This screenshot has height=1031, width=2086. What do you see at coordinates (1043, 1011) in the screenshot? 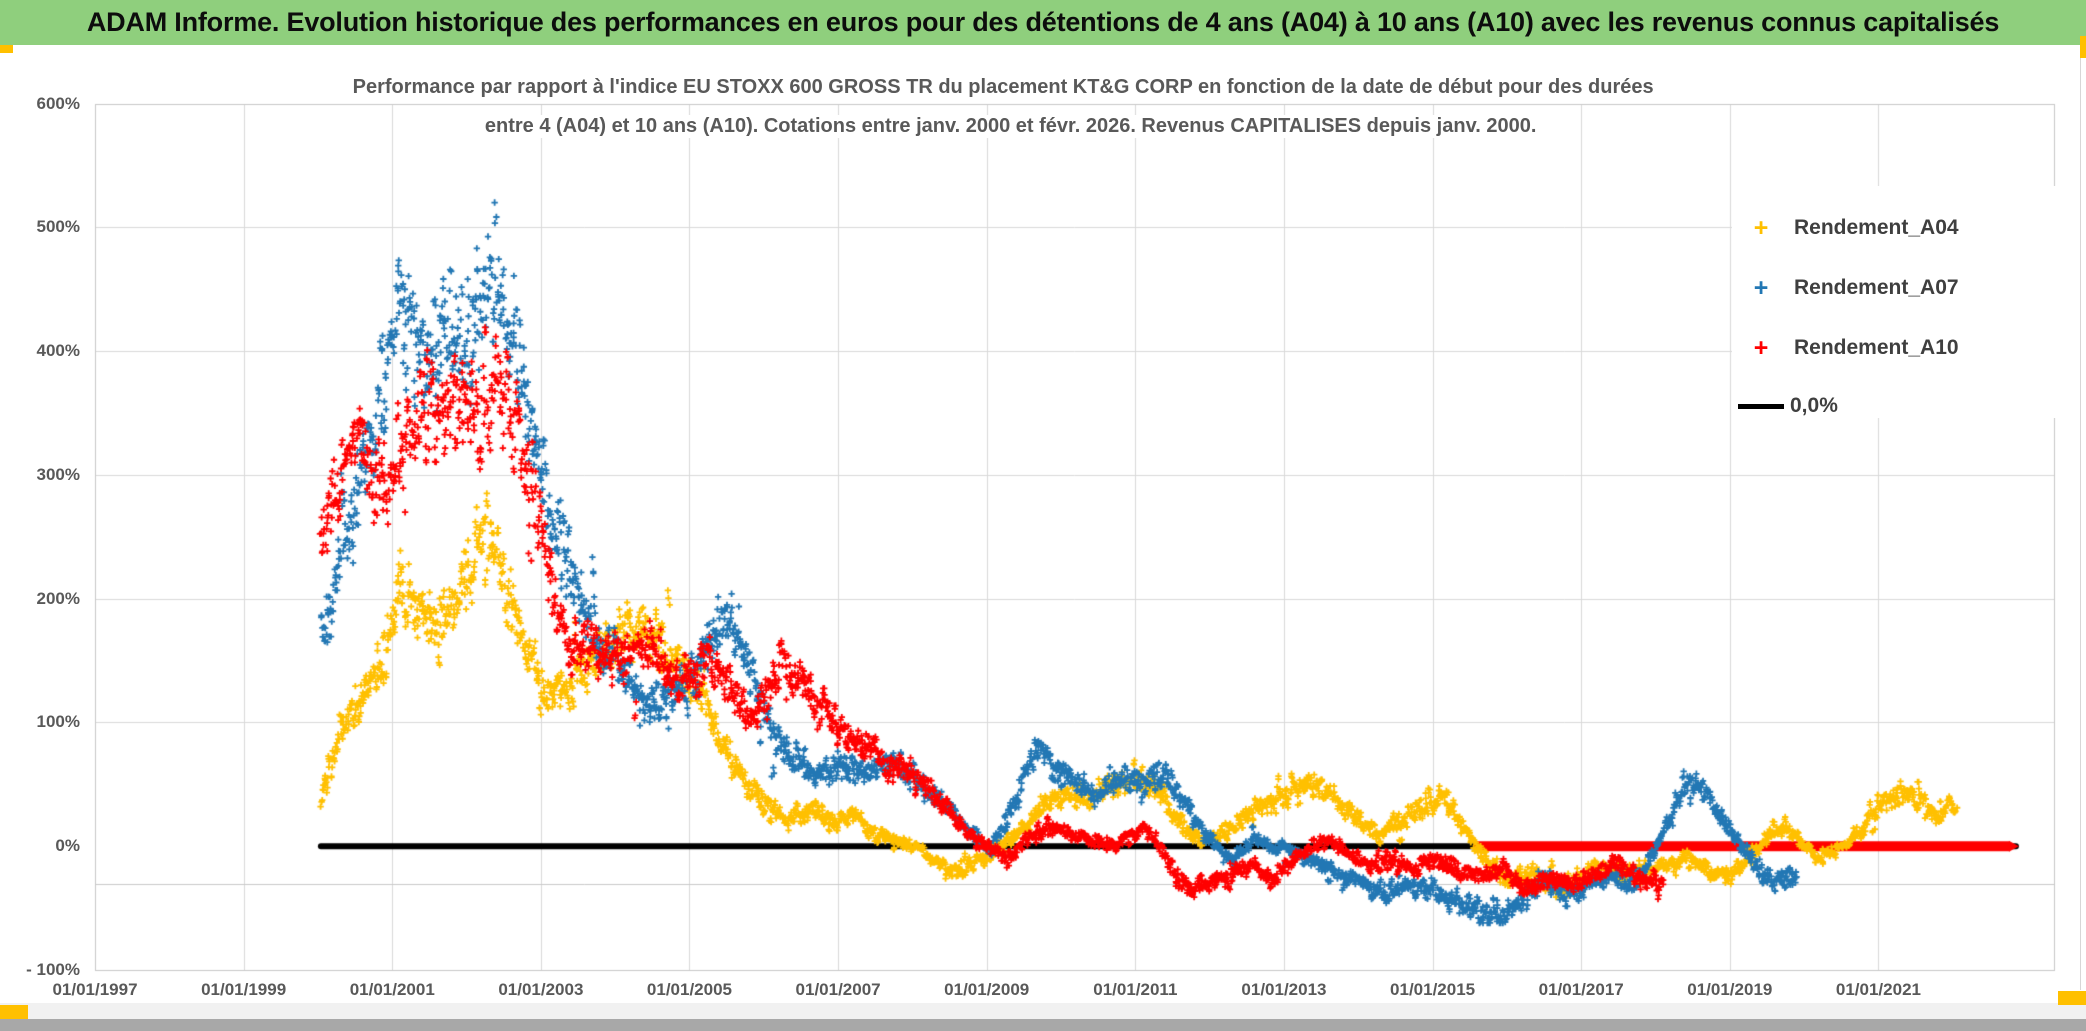
I see `bottom-light-strip` at bounding box center [1043, 1011].